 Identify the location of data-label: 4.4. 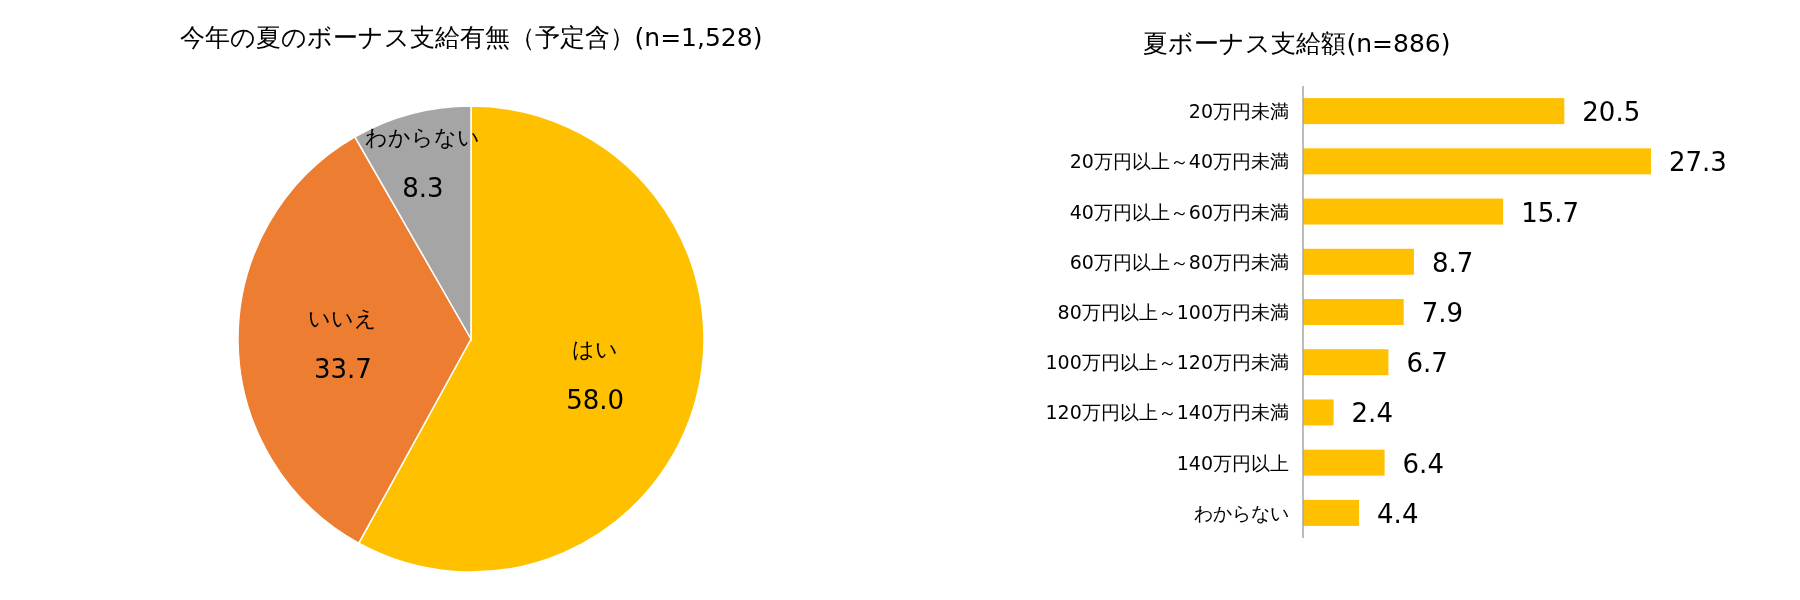
(1398, 513).